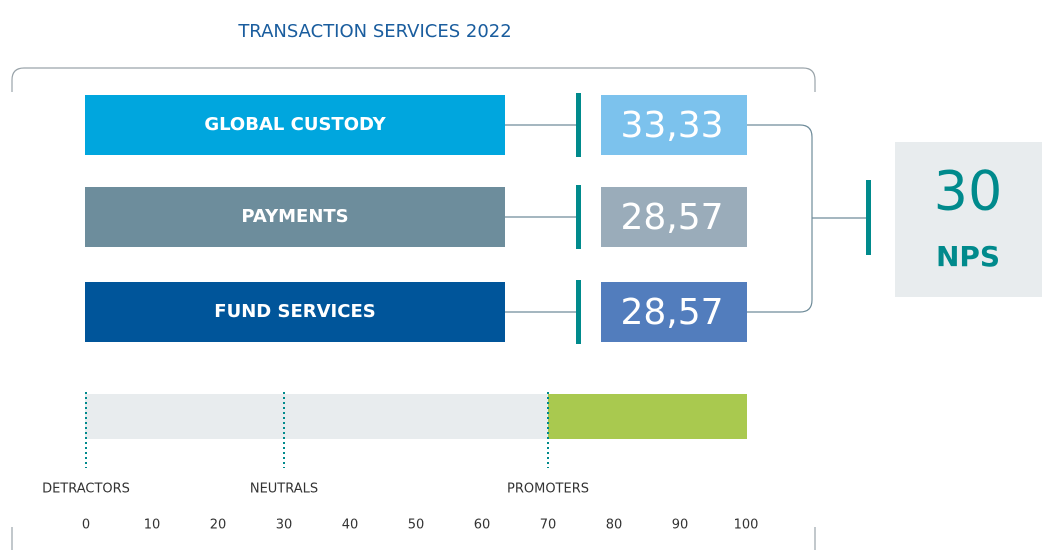 Image resolution: width=1047 pixels, height=553 pixels. What do you see at coordinates (284, 489) in the screenshot?
I see `zone-label: NEUTRALS` at bounding box center [284, 489].